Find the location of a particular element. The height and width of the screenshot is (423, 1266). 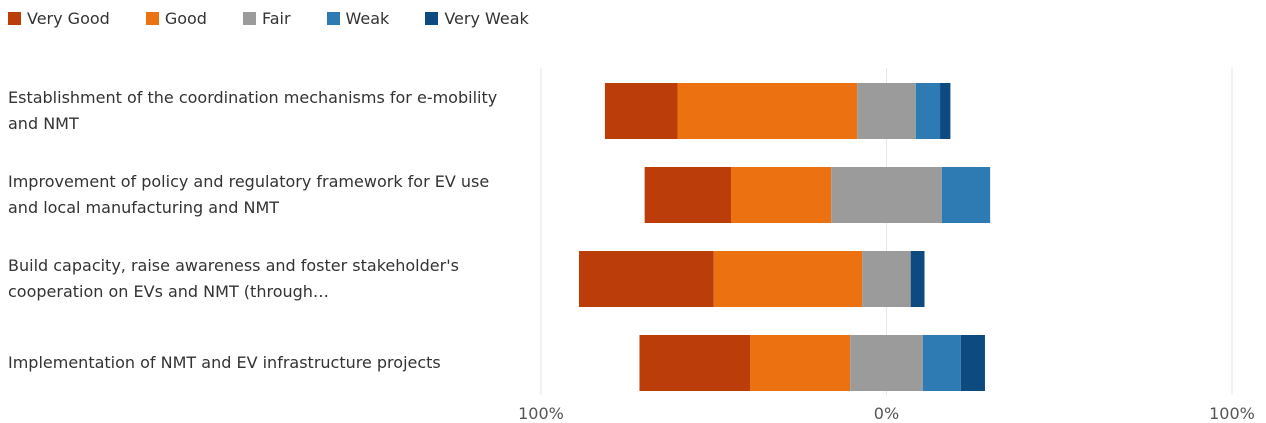

legend-item: Weak is located at coordinates (358, 18).